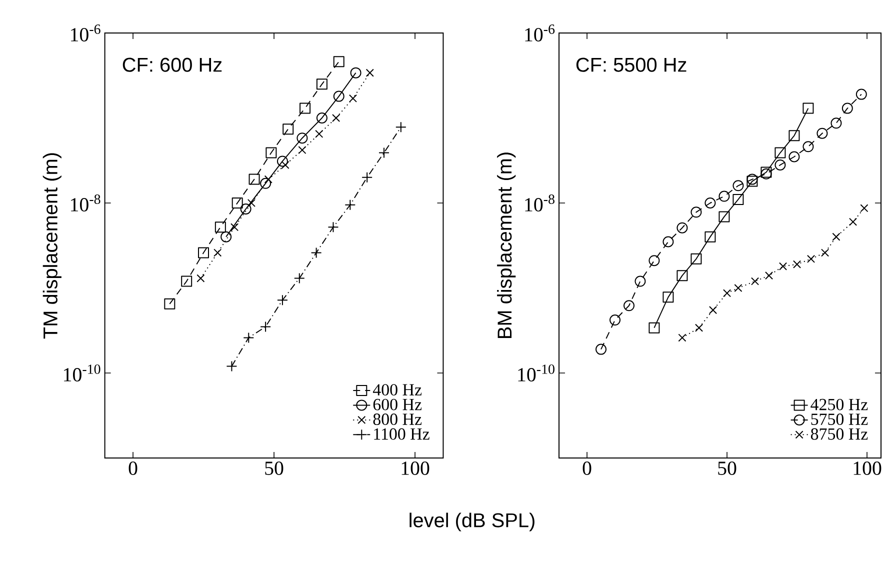 This screenshot has width=890, height=565. I want to click on y-axis-title: TM displacement (m), so click(52, 246).